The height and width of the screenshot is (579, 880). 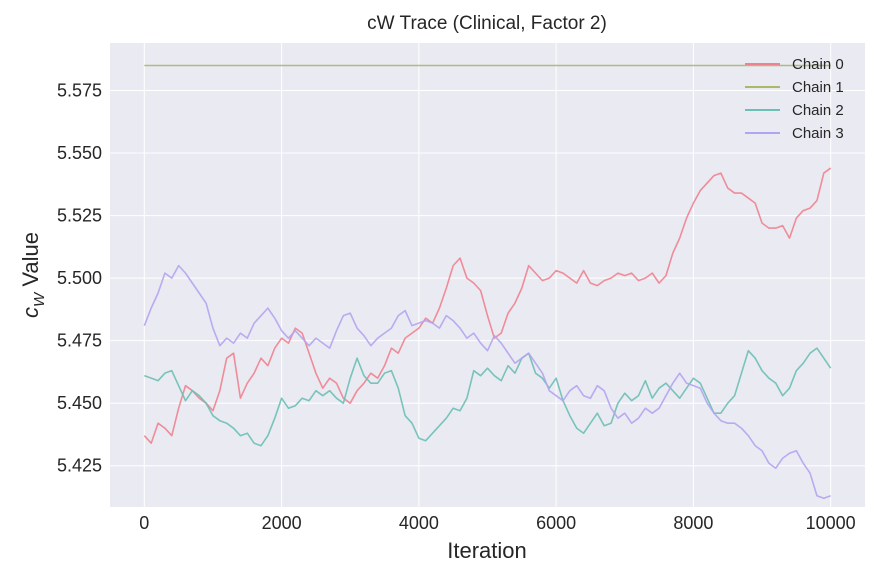 What do you see at coordinates (39, 299) in the screenshot?
I see `y-axis-label-sub: W` at bounding box center [39, 299].